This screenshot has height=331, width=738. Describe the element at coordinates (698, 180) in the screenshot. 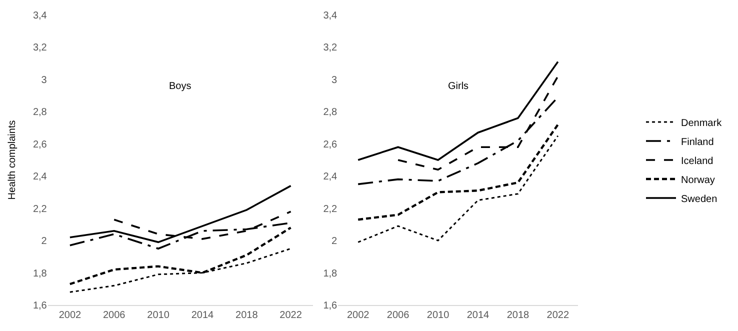

I see `legend-label: Norway` at that location.